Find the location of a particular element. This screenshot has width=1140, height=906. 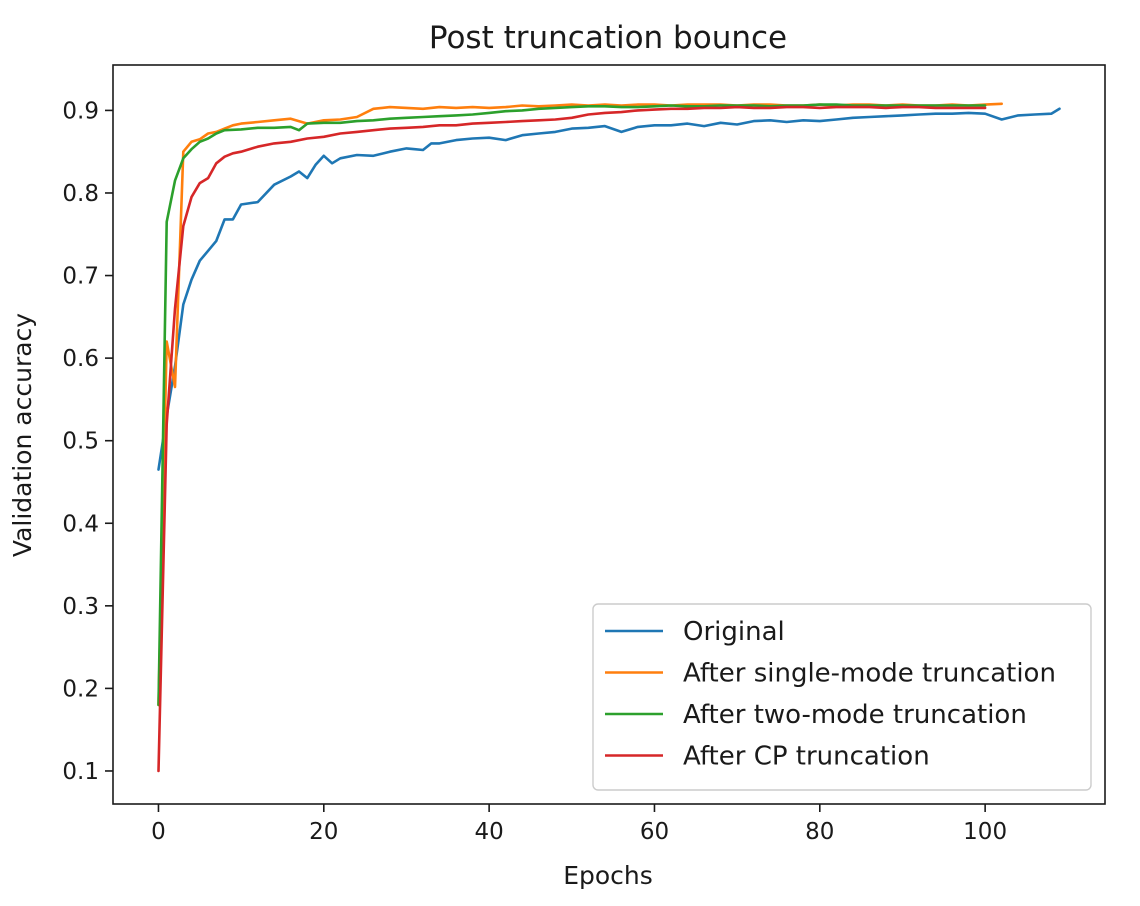

y-tick-label: 0.3 is located at coordinates (80, 607).